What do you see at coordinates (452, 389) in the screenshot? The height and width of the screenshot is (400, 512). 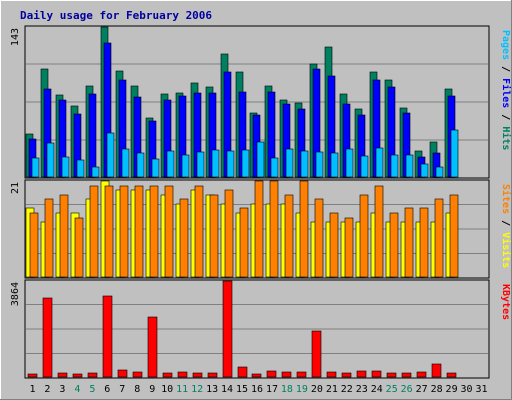 I see `day-label-29: 29` at bounding box center [452, 389].